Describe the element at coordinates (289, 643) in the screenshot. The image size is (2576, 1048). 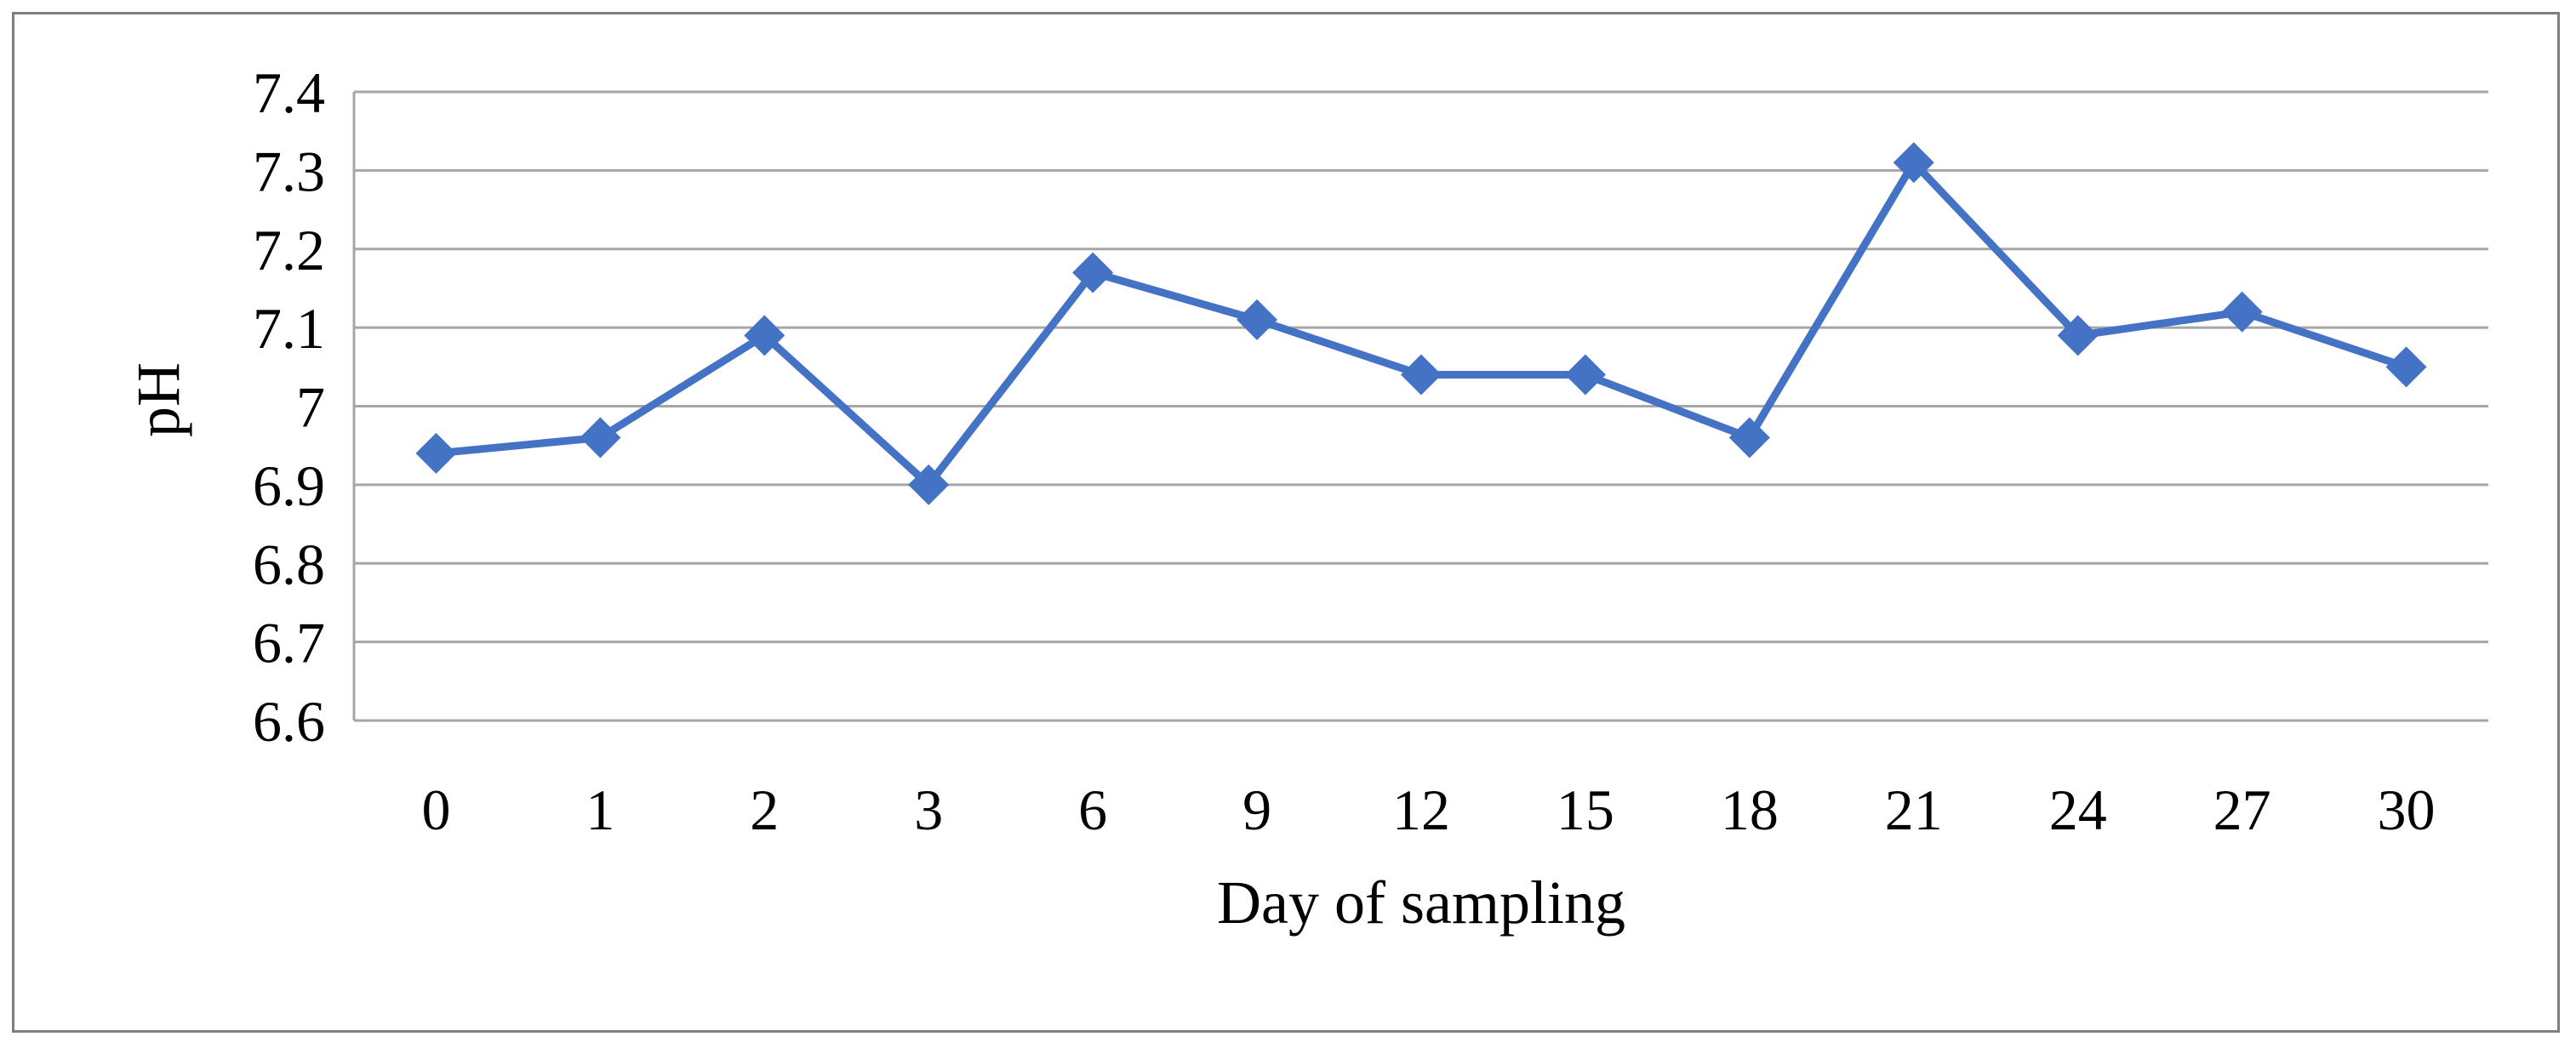
I see `y-tick-label: 6.7` at that location.